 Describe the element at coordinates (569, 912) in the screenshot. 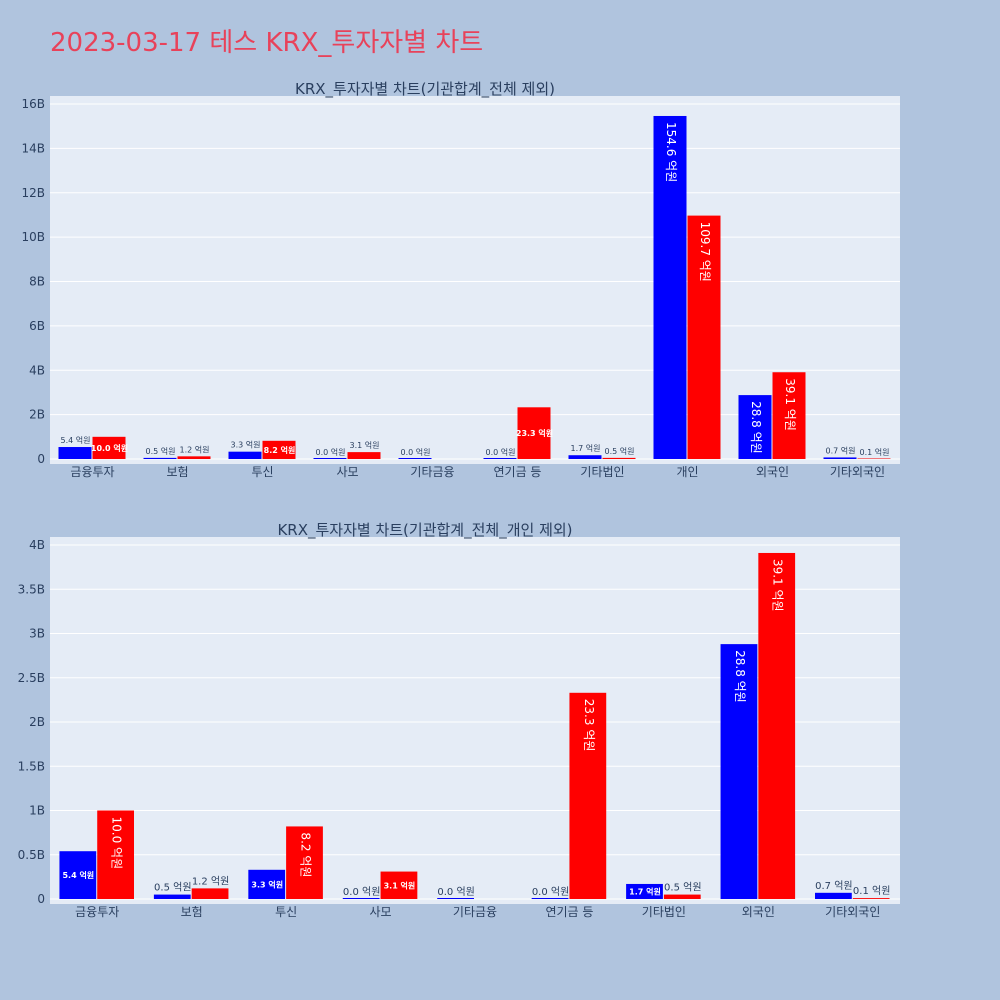

I see `x-tick-label: 연기금 등` at that location.